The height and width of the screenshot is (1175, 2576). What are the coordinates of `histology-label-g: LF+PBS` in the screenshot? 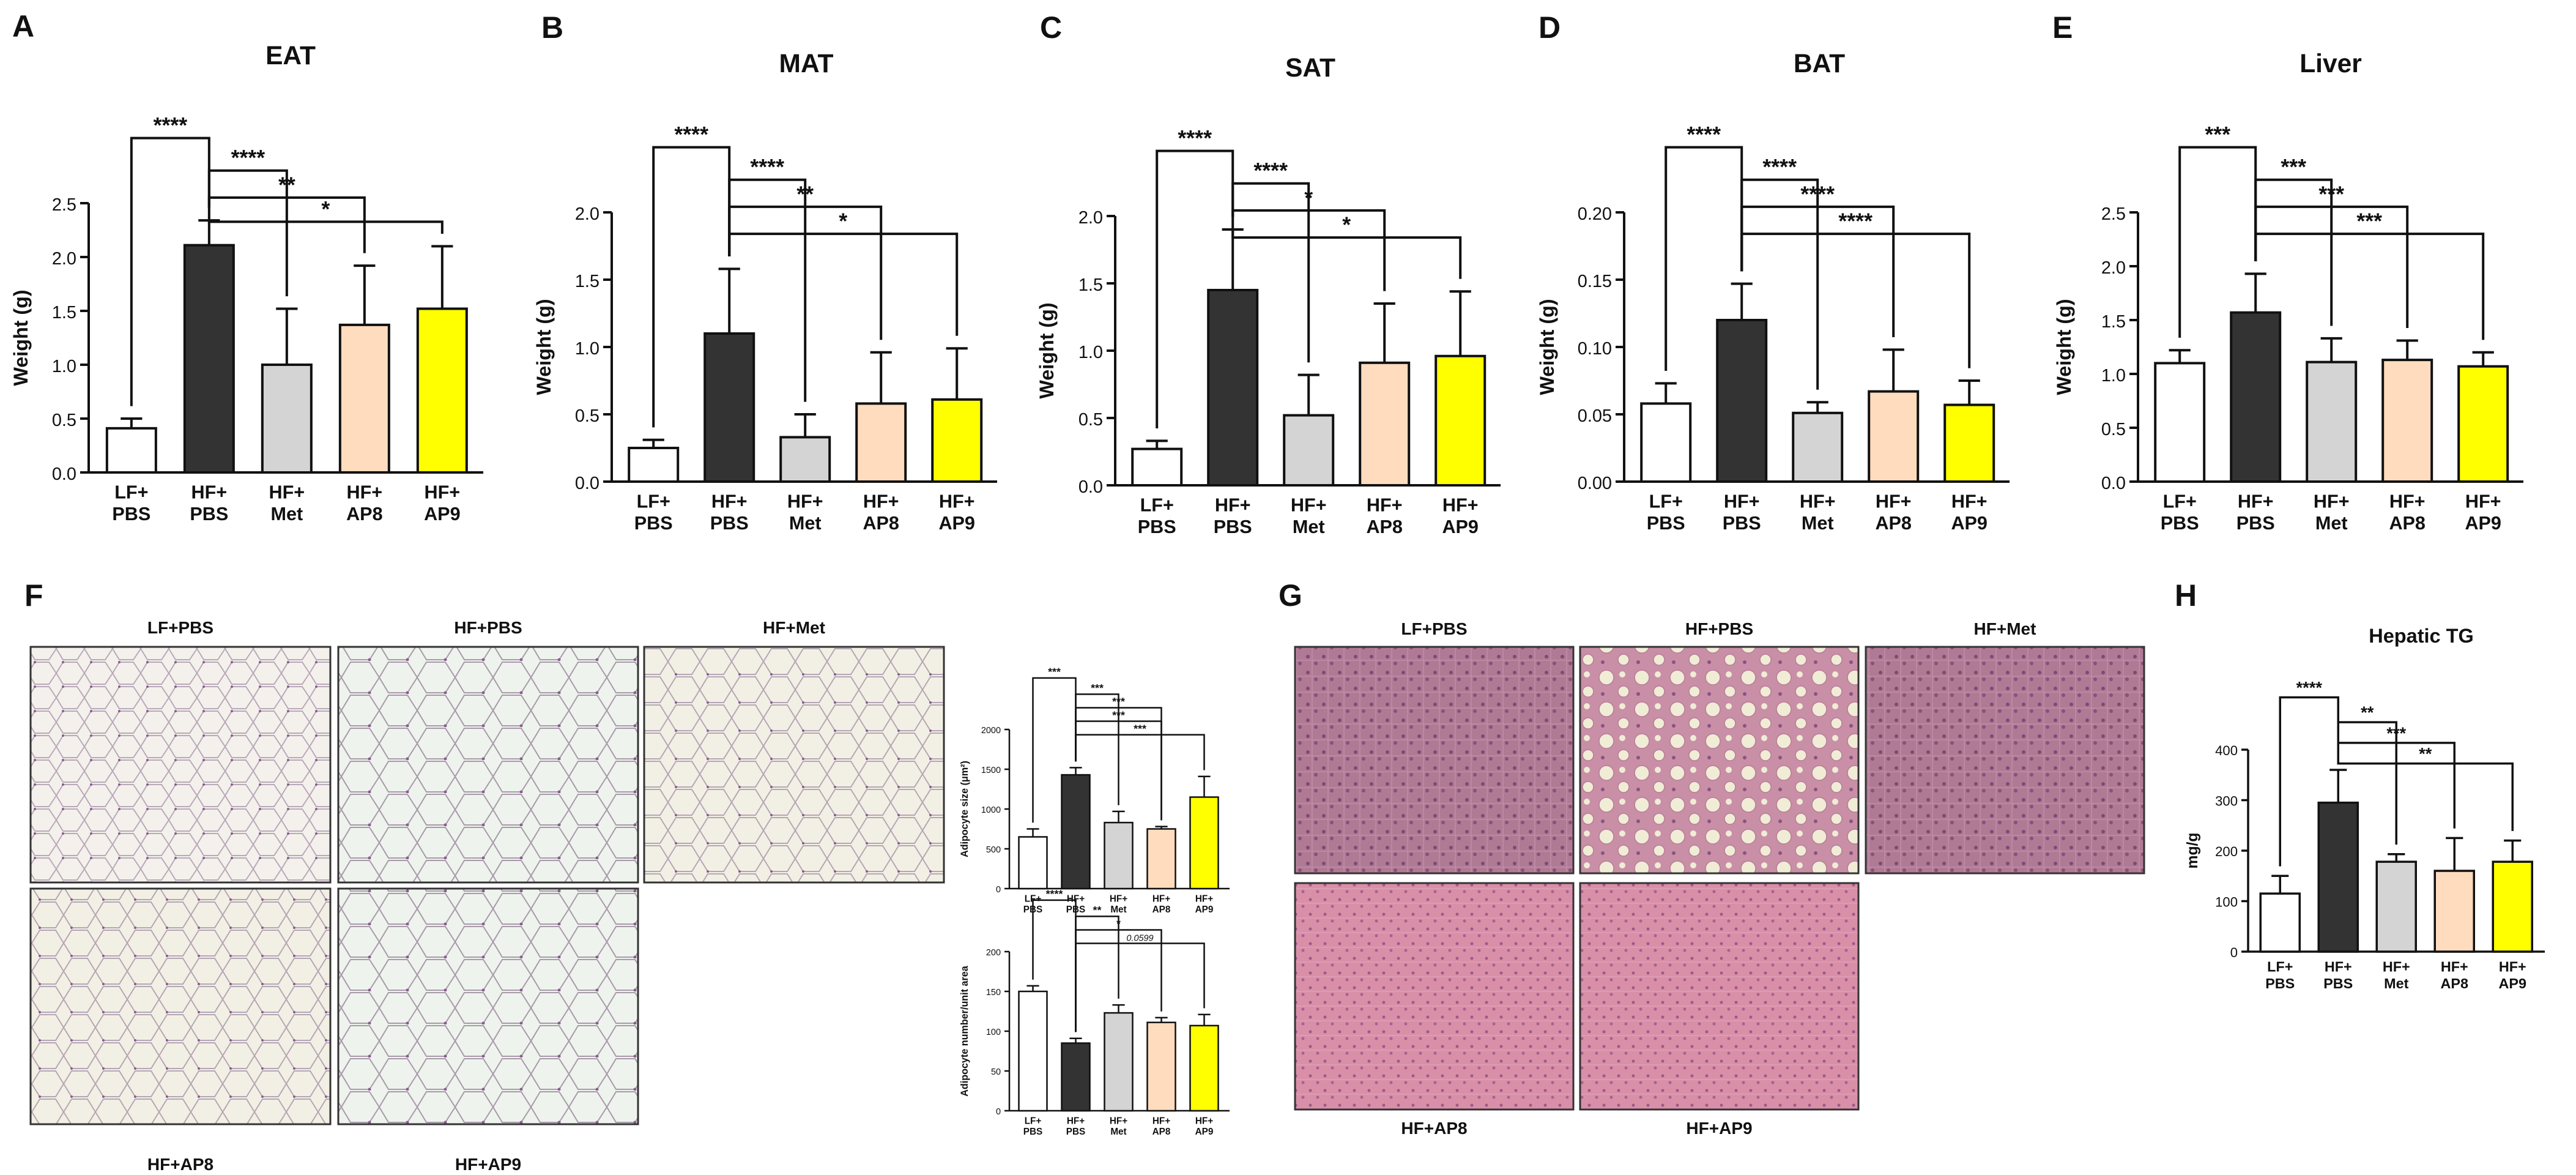 It's located at (1434, 628).